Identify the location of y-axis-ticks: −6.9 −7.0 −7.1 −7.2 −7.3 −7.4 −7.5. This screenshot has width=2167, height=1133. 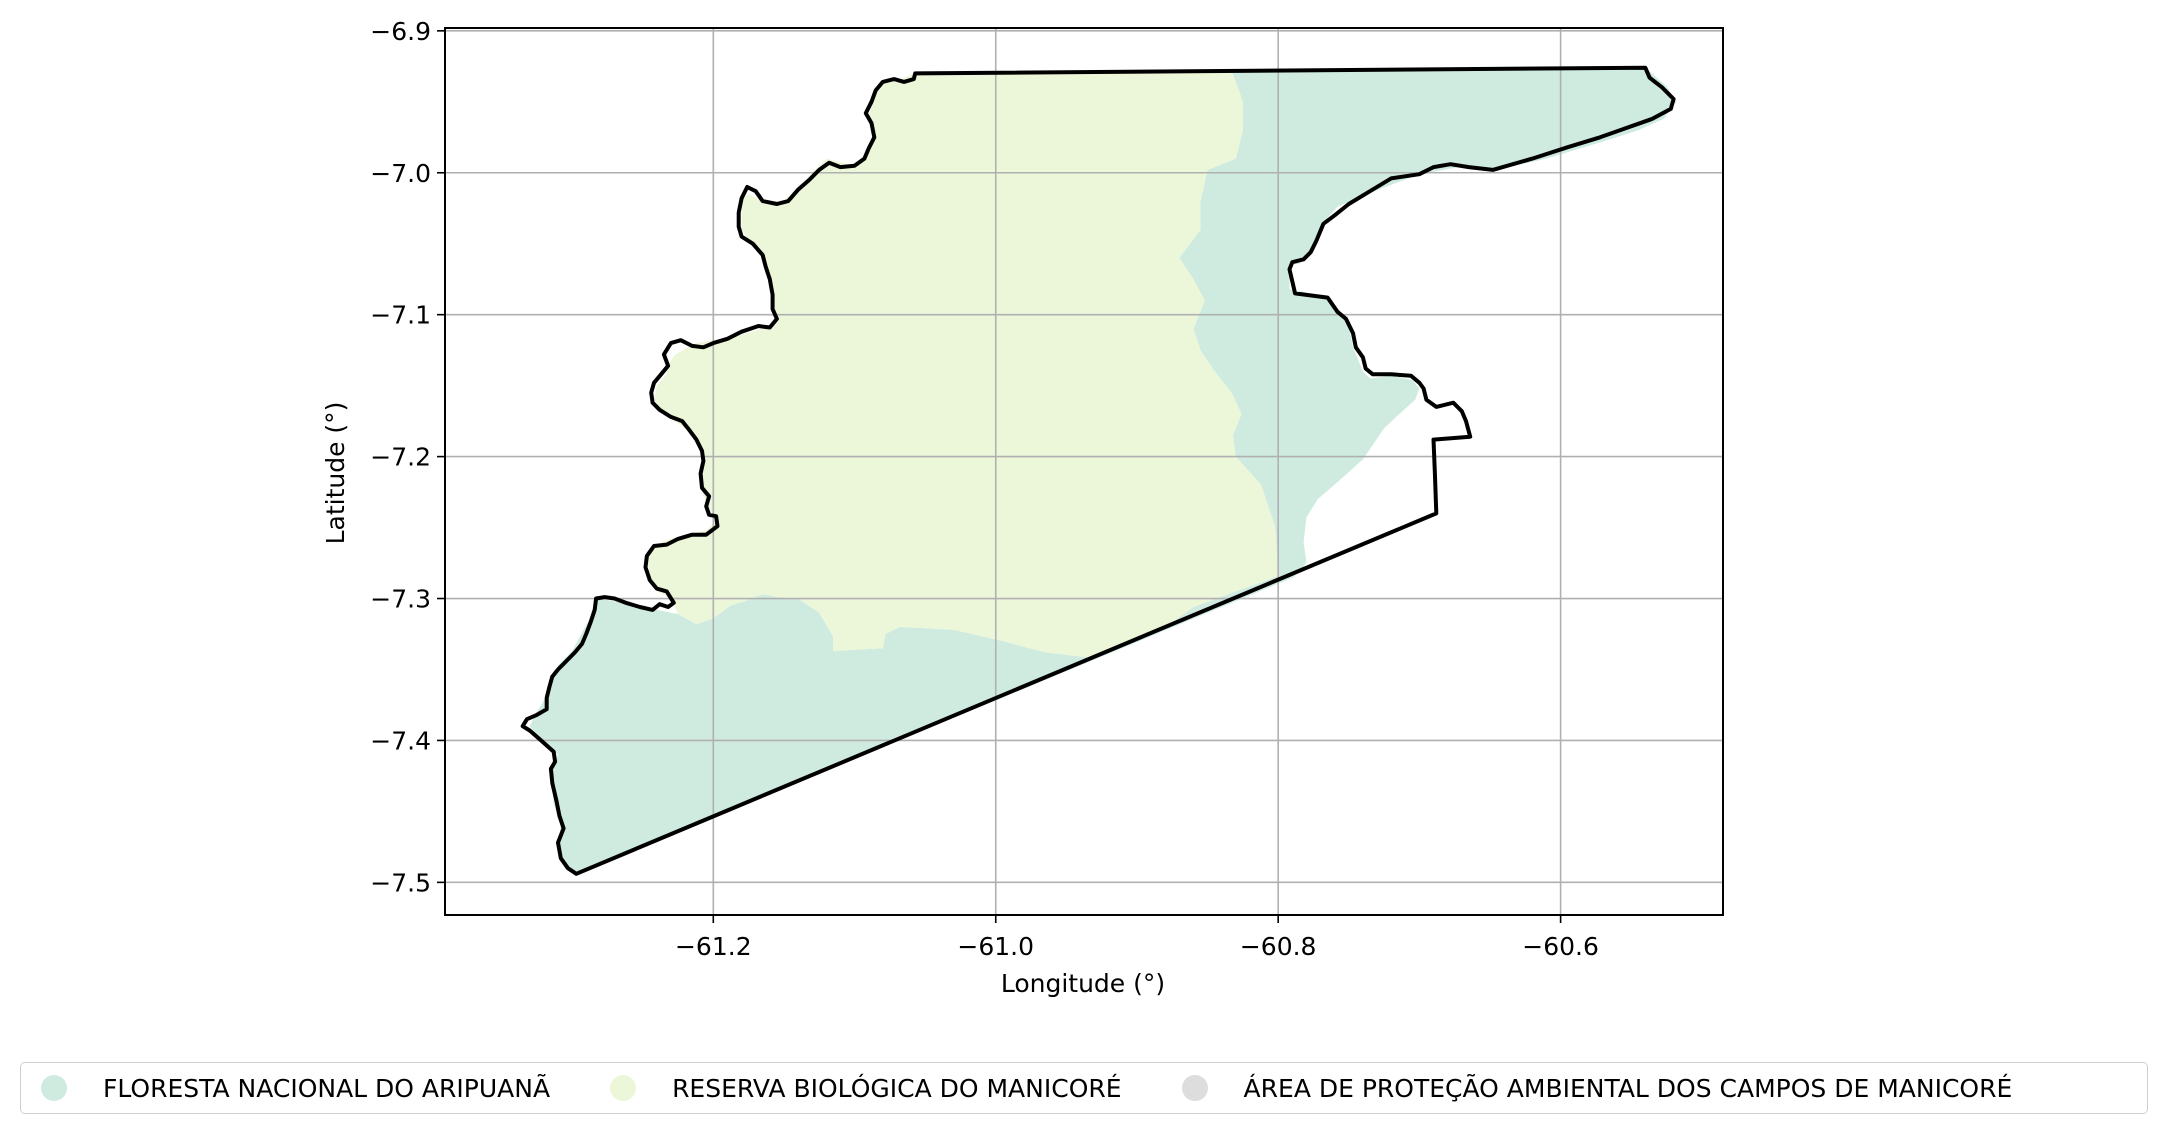
(407, 457).